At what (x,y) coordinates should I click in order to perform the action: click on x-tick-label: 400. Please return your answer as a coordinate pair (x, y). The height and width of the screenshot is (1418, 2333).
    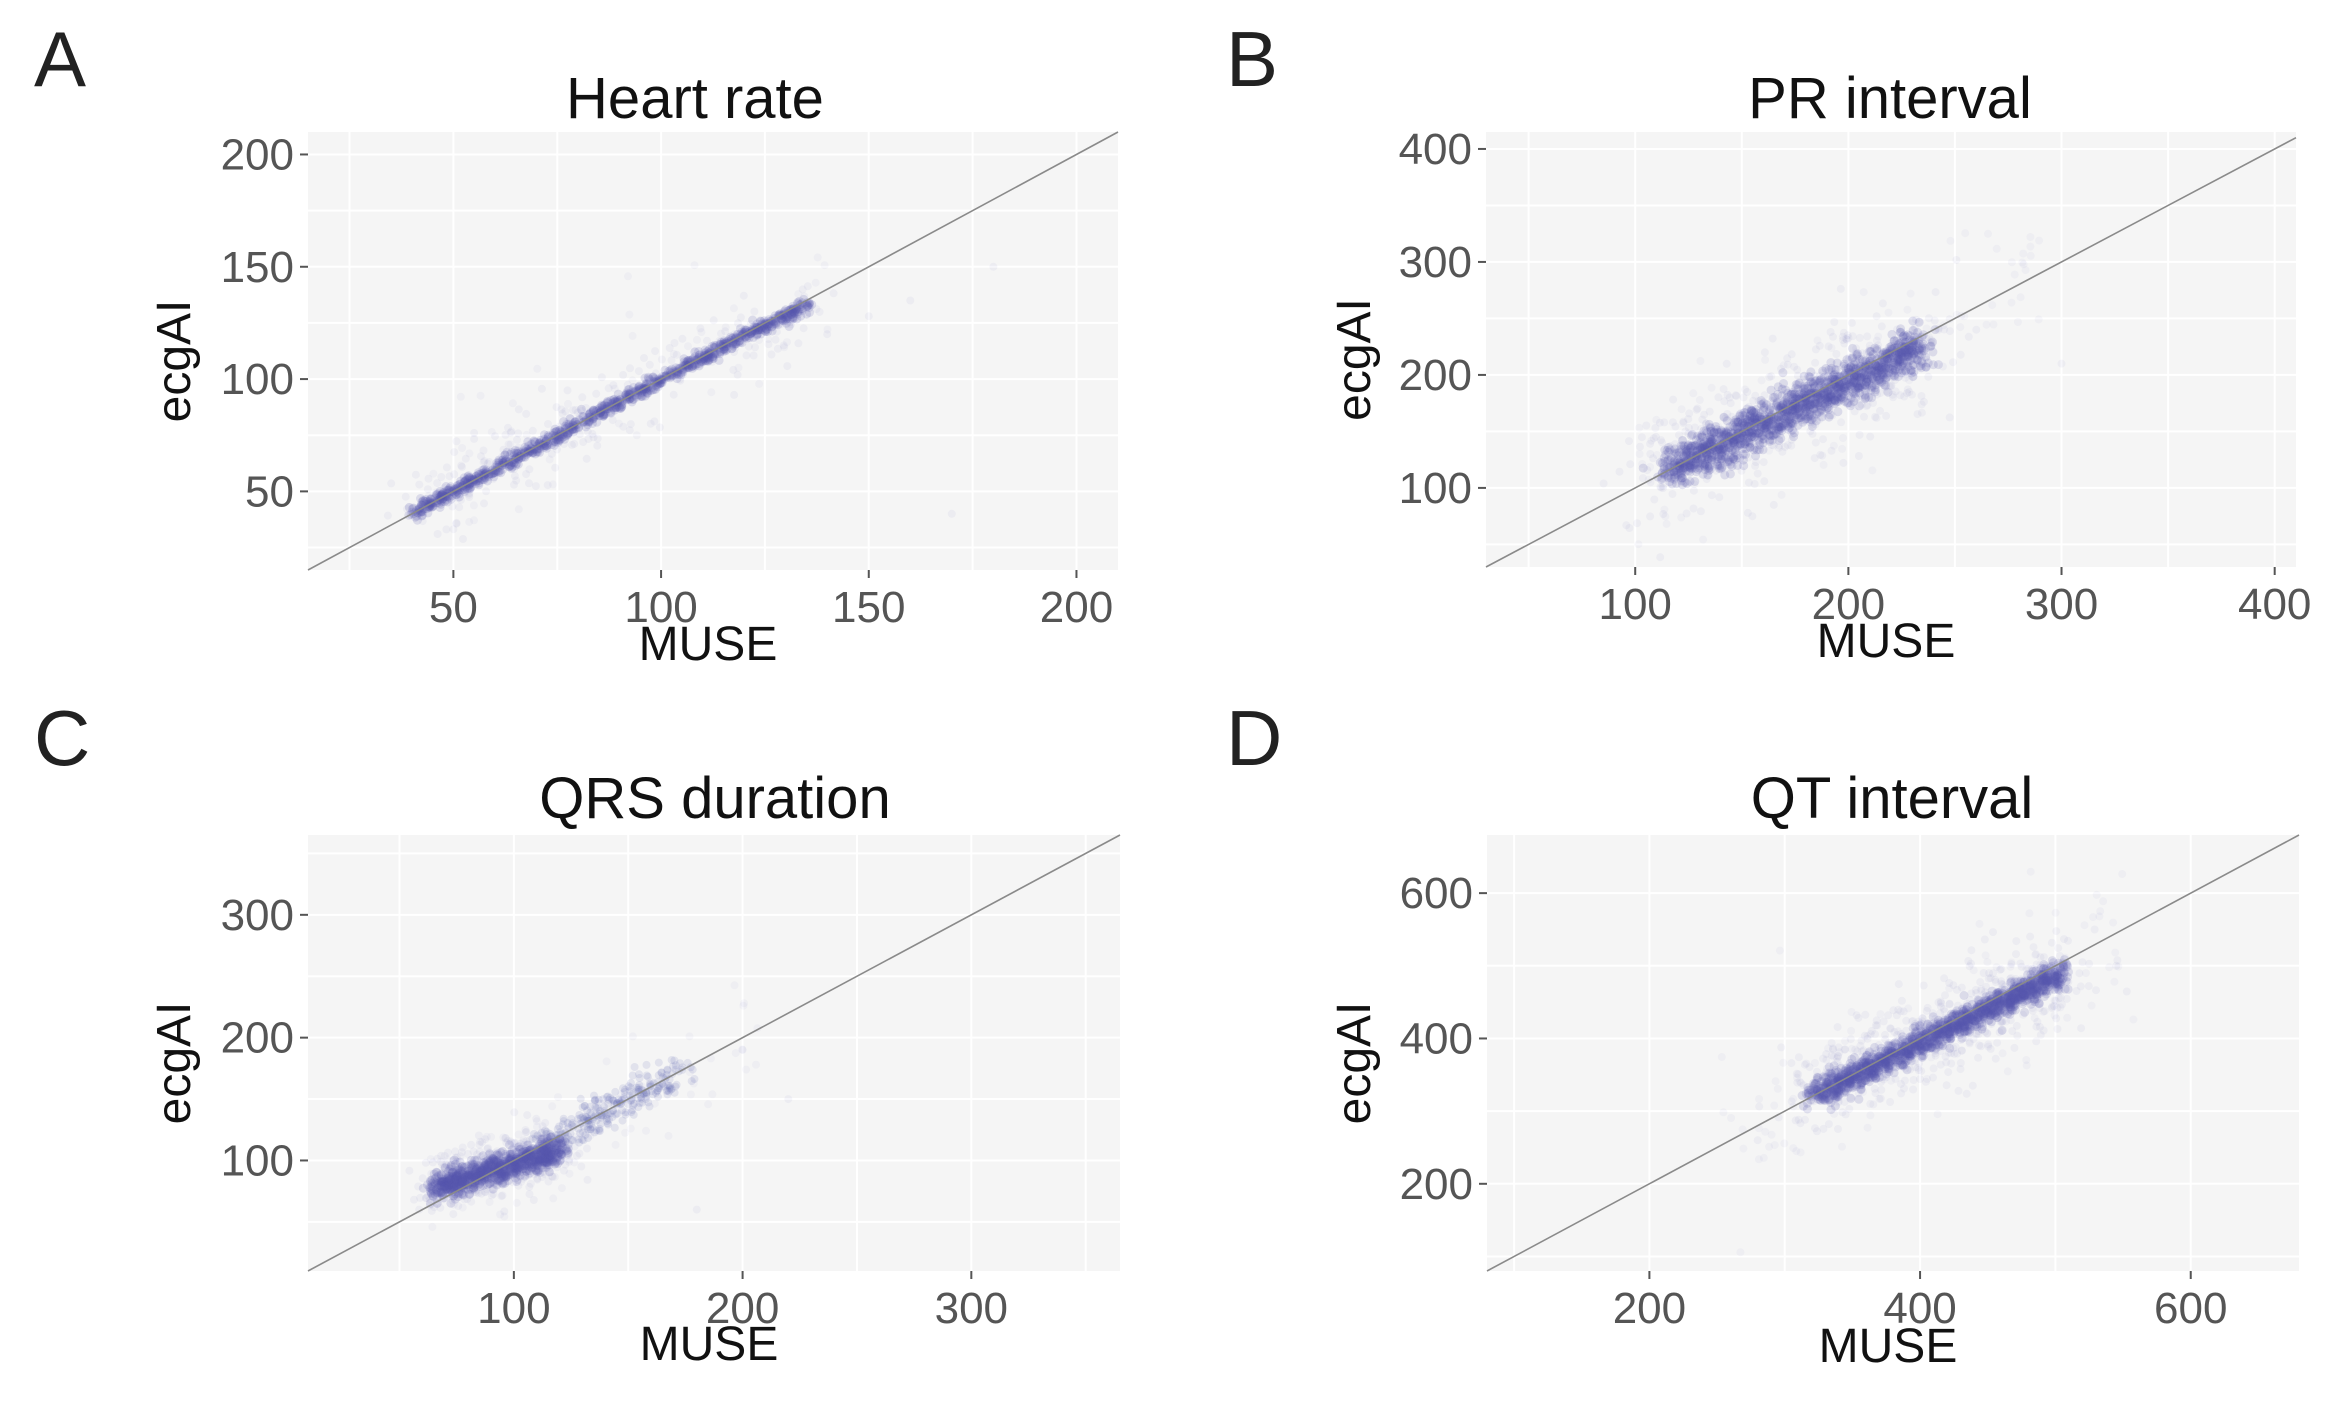
    Looking at the image, I should click on (2274, 604).